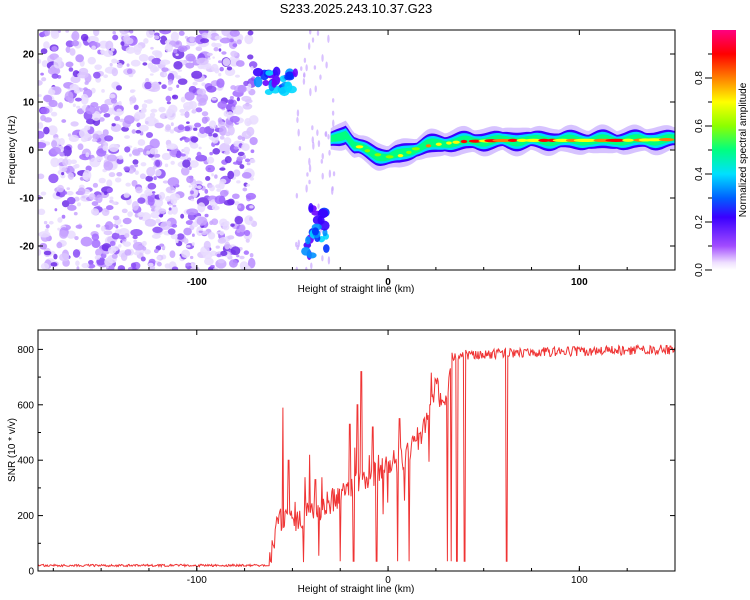 This screenshot has width=750, height=600. I want to click on y-tick-label: 0, so click(31, 151).